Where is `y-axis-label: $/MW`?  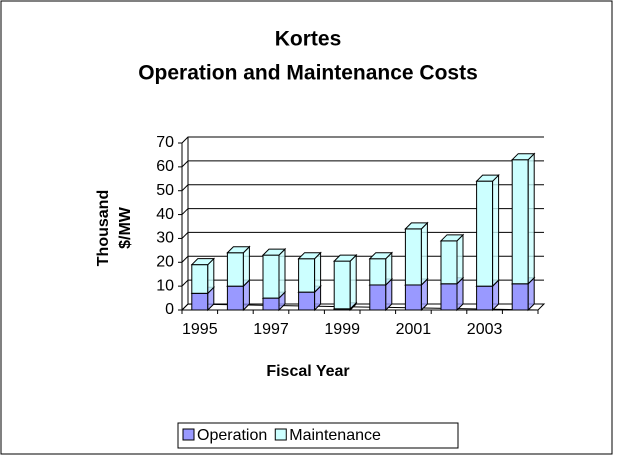 y-axis-label: $/MW is located at coordinates (125, 227).